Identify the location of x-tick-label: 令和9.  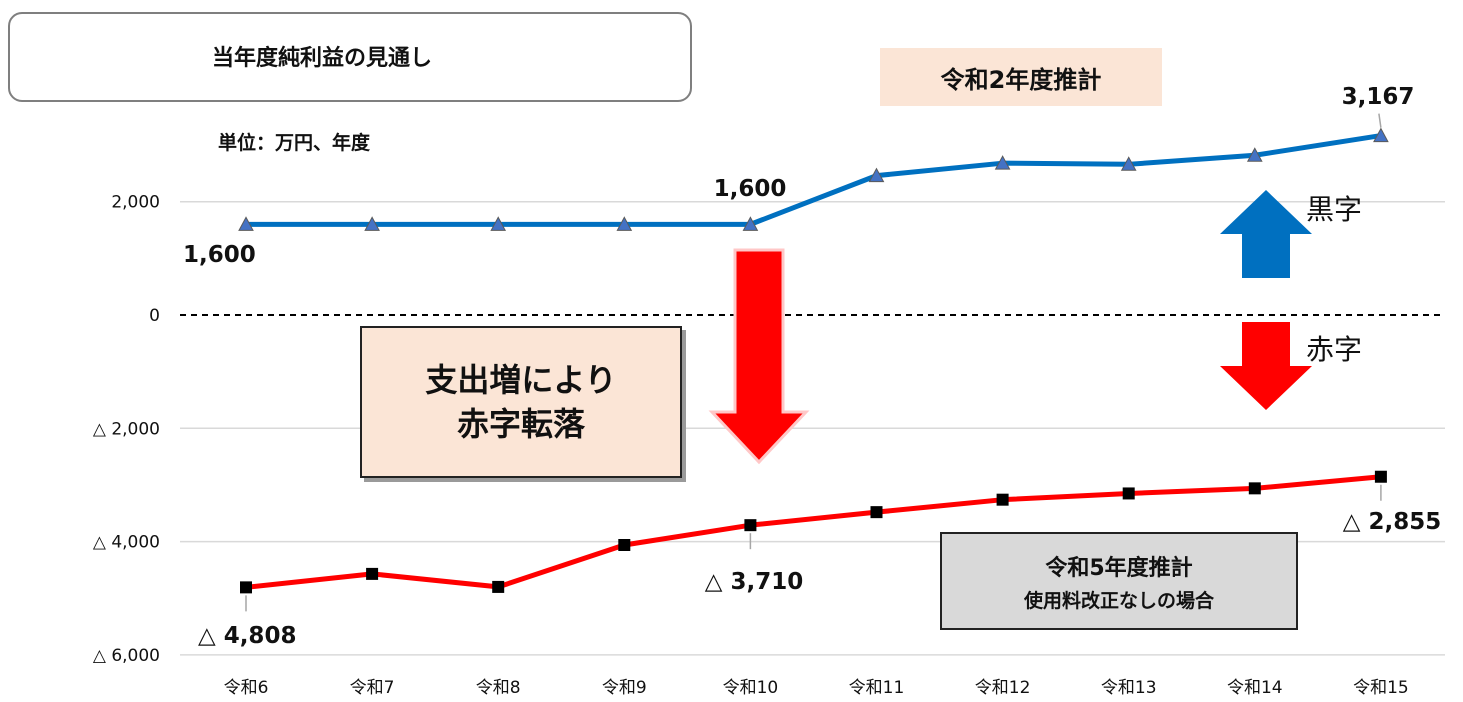
(624, 688).